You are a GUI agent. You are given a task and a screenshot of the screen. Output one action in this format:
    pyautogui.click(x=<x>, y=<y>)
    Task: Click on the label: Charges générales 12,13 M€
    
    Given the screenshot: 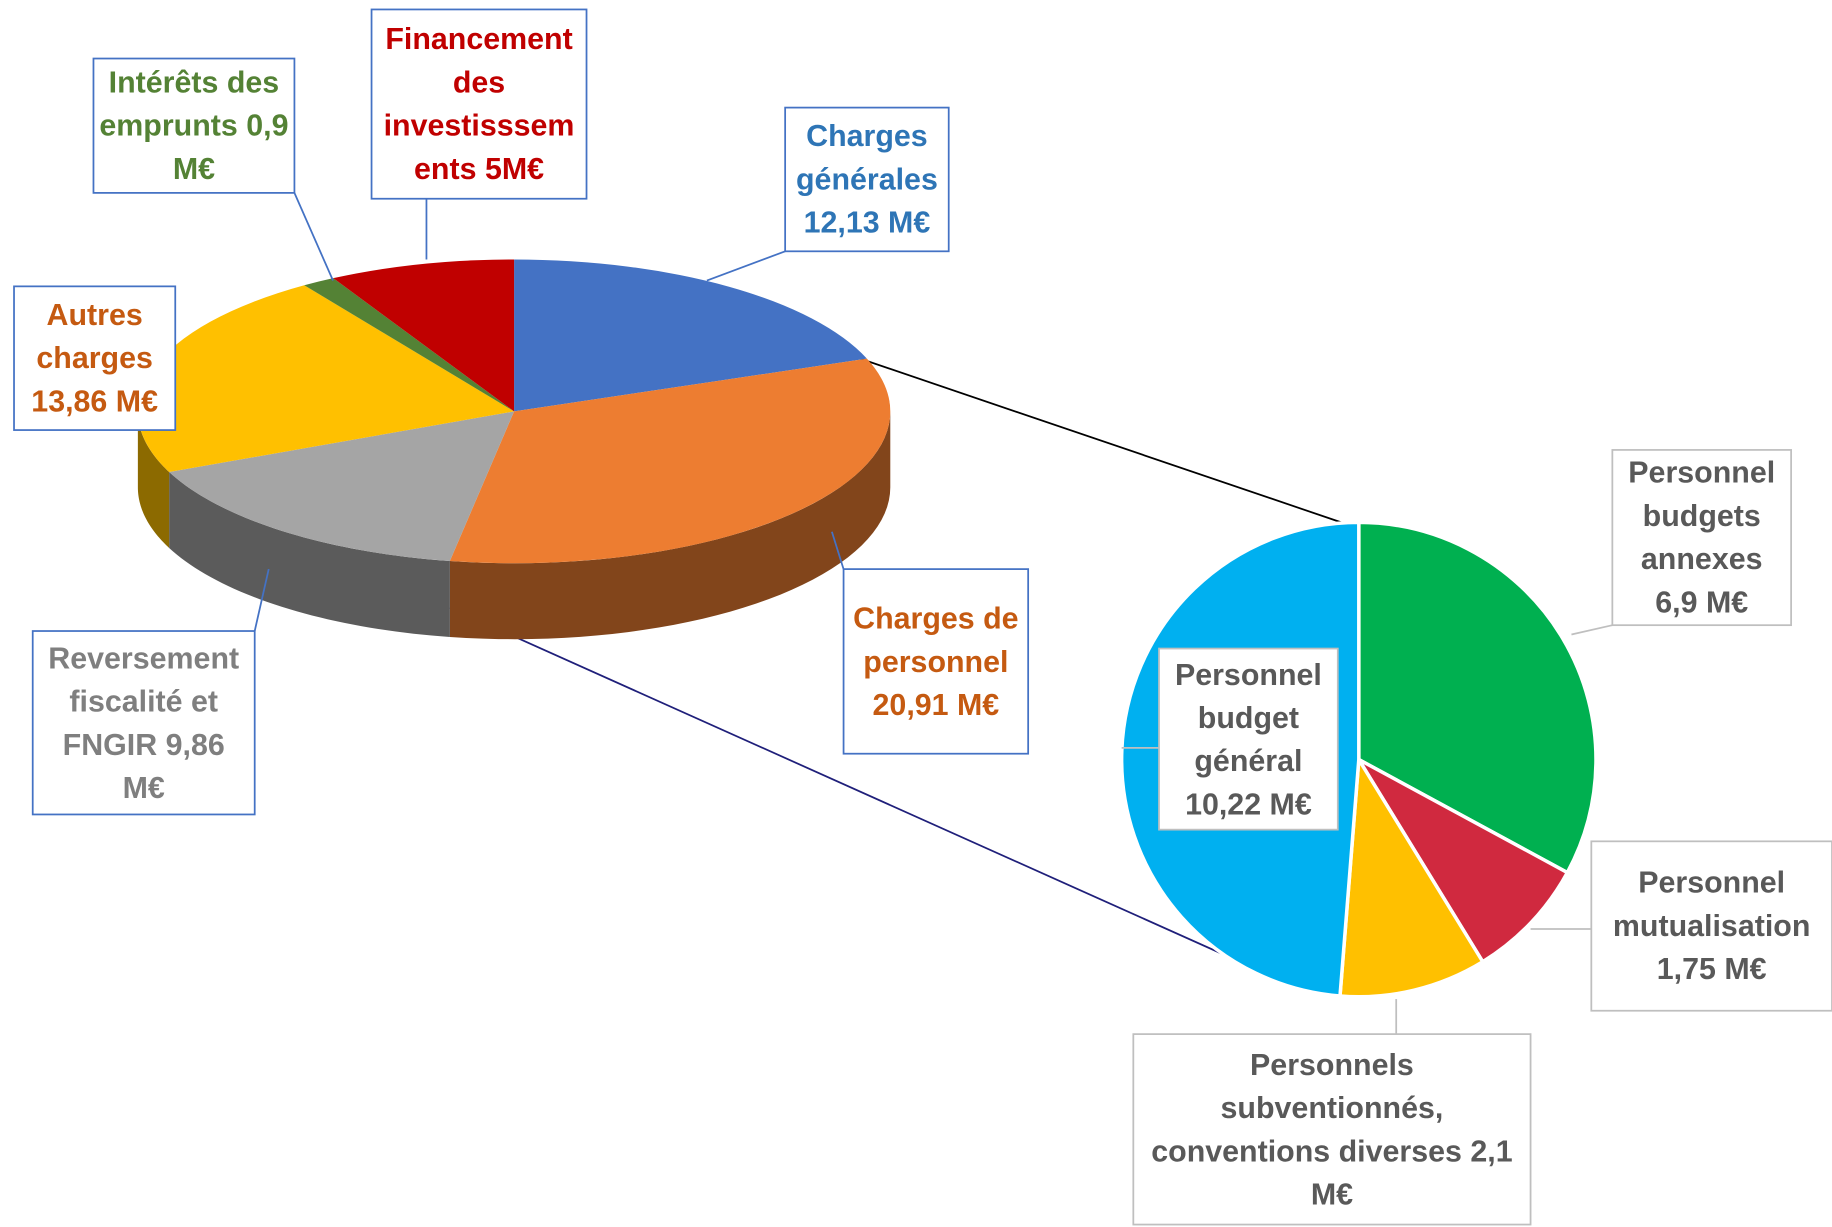 What is the action you would take?
    pyautogui.click(x=867, y=180)
    